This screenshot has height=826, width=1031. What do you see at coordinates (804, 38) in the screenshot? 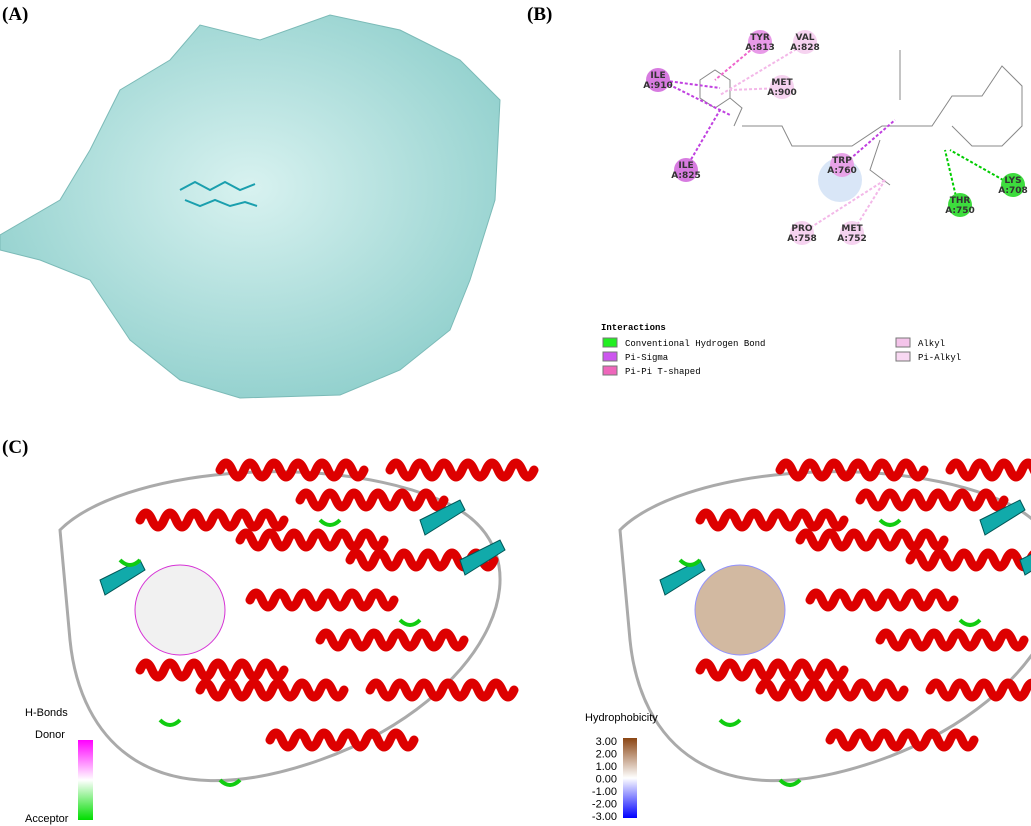
I see `residue-name: VAL` at bounding box center [804, 38].